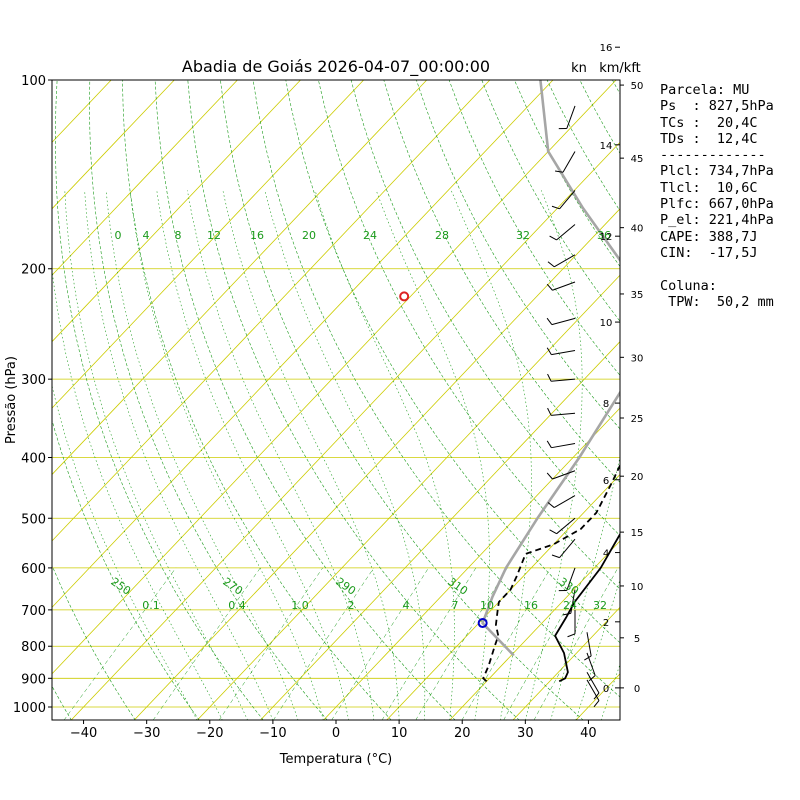 This screenshot has height=800, width=800. I want to click on temperature-line-label: 28, so click(442, 235).